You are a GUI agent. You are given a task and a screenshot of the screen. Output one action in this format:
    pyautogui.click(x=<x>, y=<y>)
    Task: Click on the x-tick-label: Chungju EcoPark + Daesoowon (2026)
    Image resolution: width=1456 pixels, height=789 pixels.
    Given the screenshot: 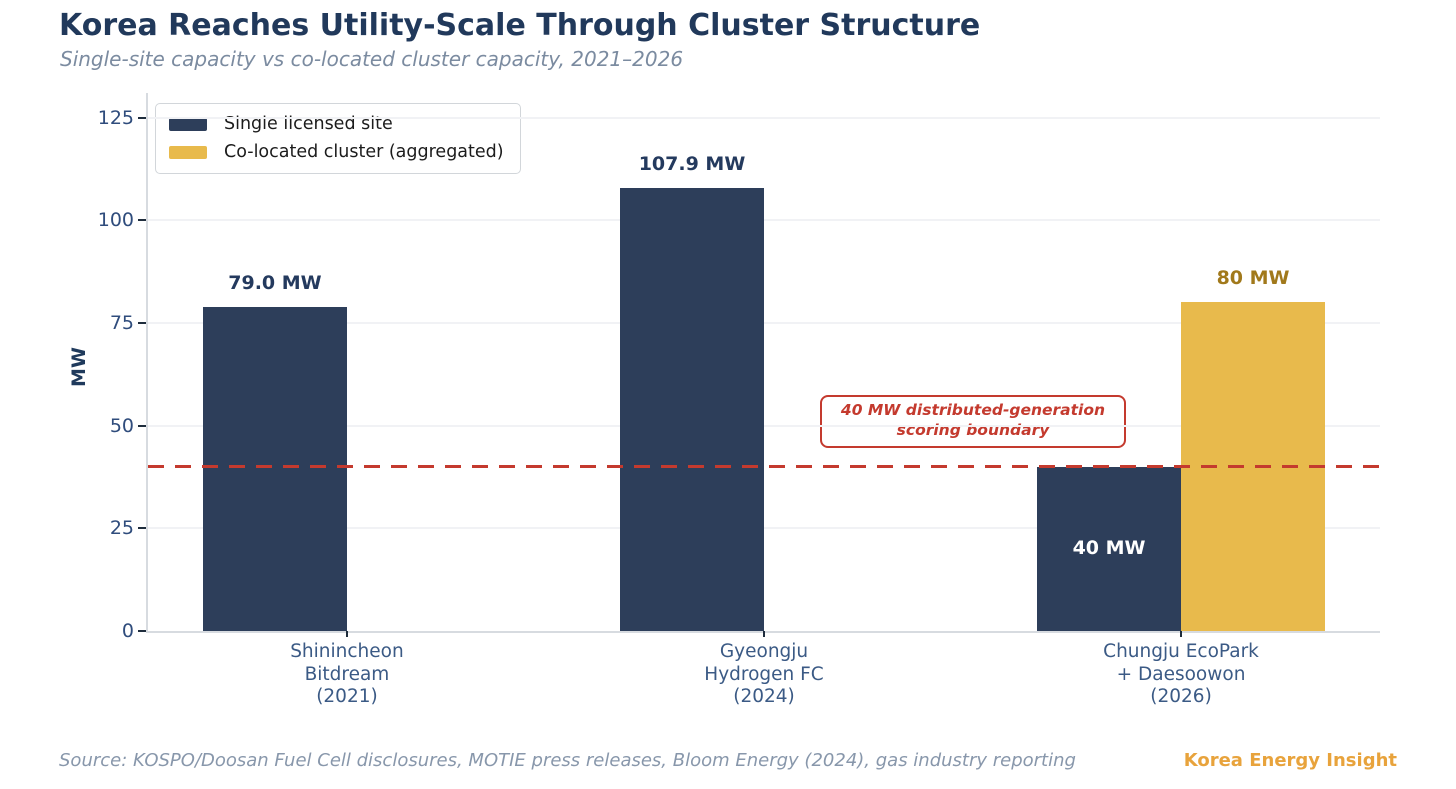 What is the action you would take?
    pyautogui.click(x=1181, y=675)
    